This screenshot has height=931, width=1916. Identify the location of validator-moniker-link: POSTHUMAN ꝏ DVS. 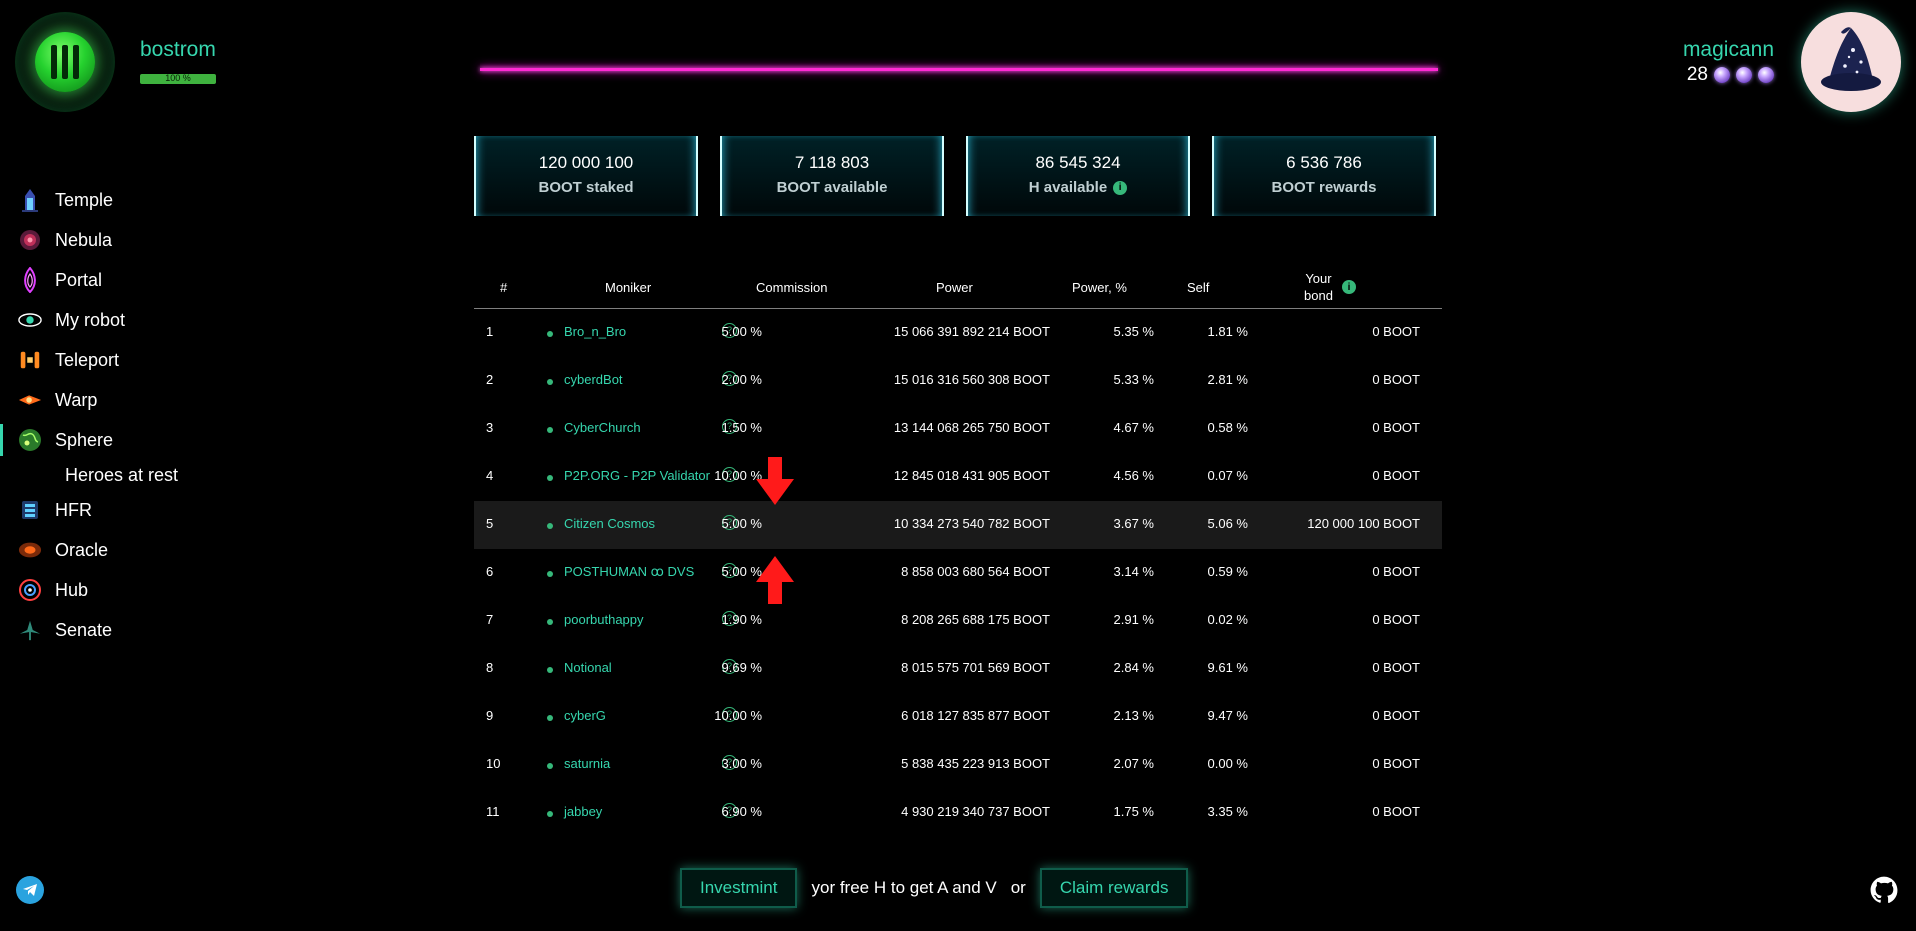
(629, 571).